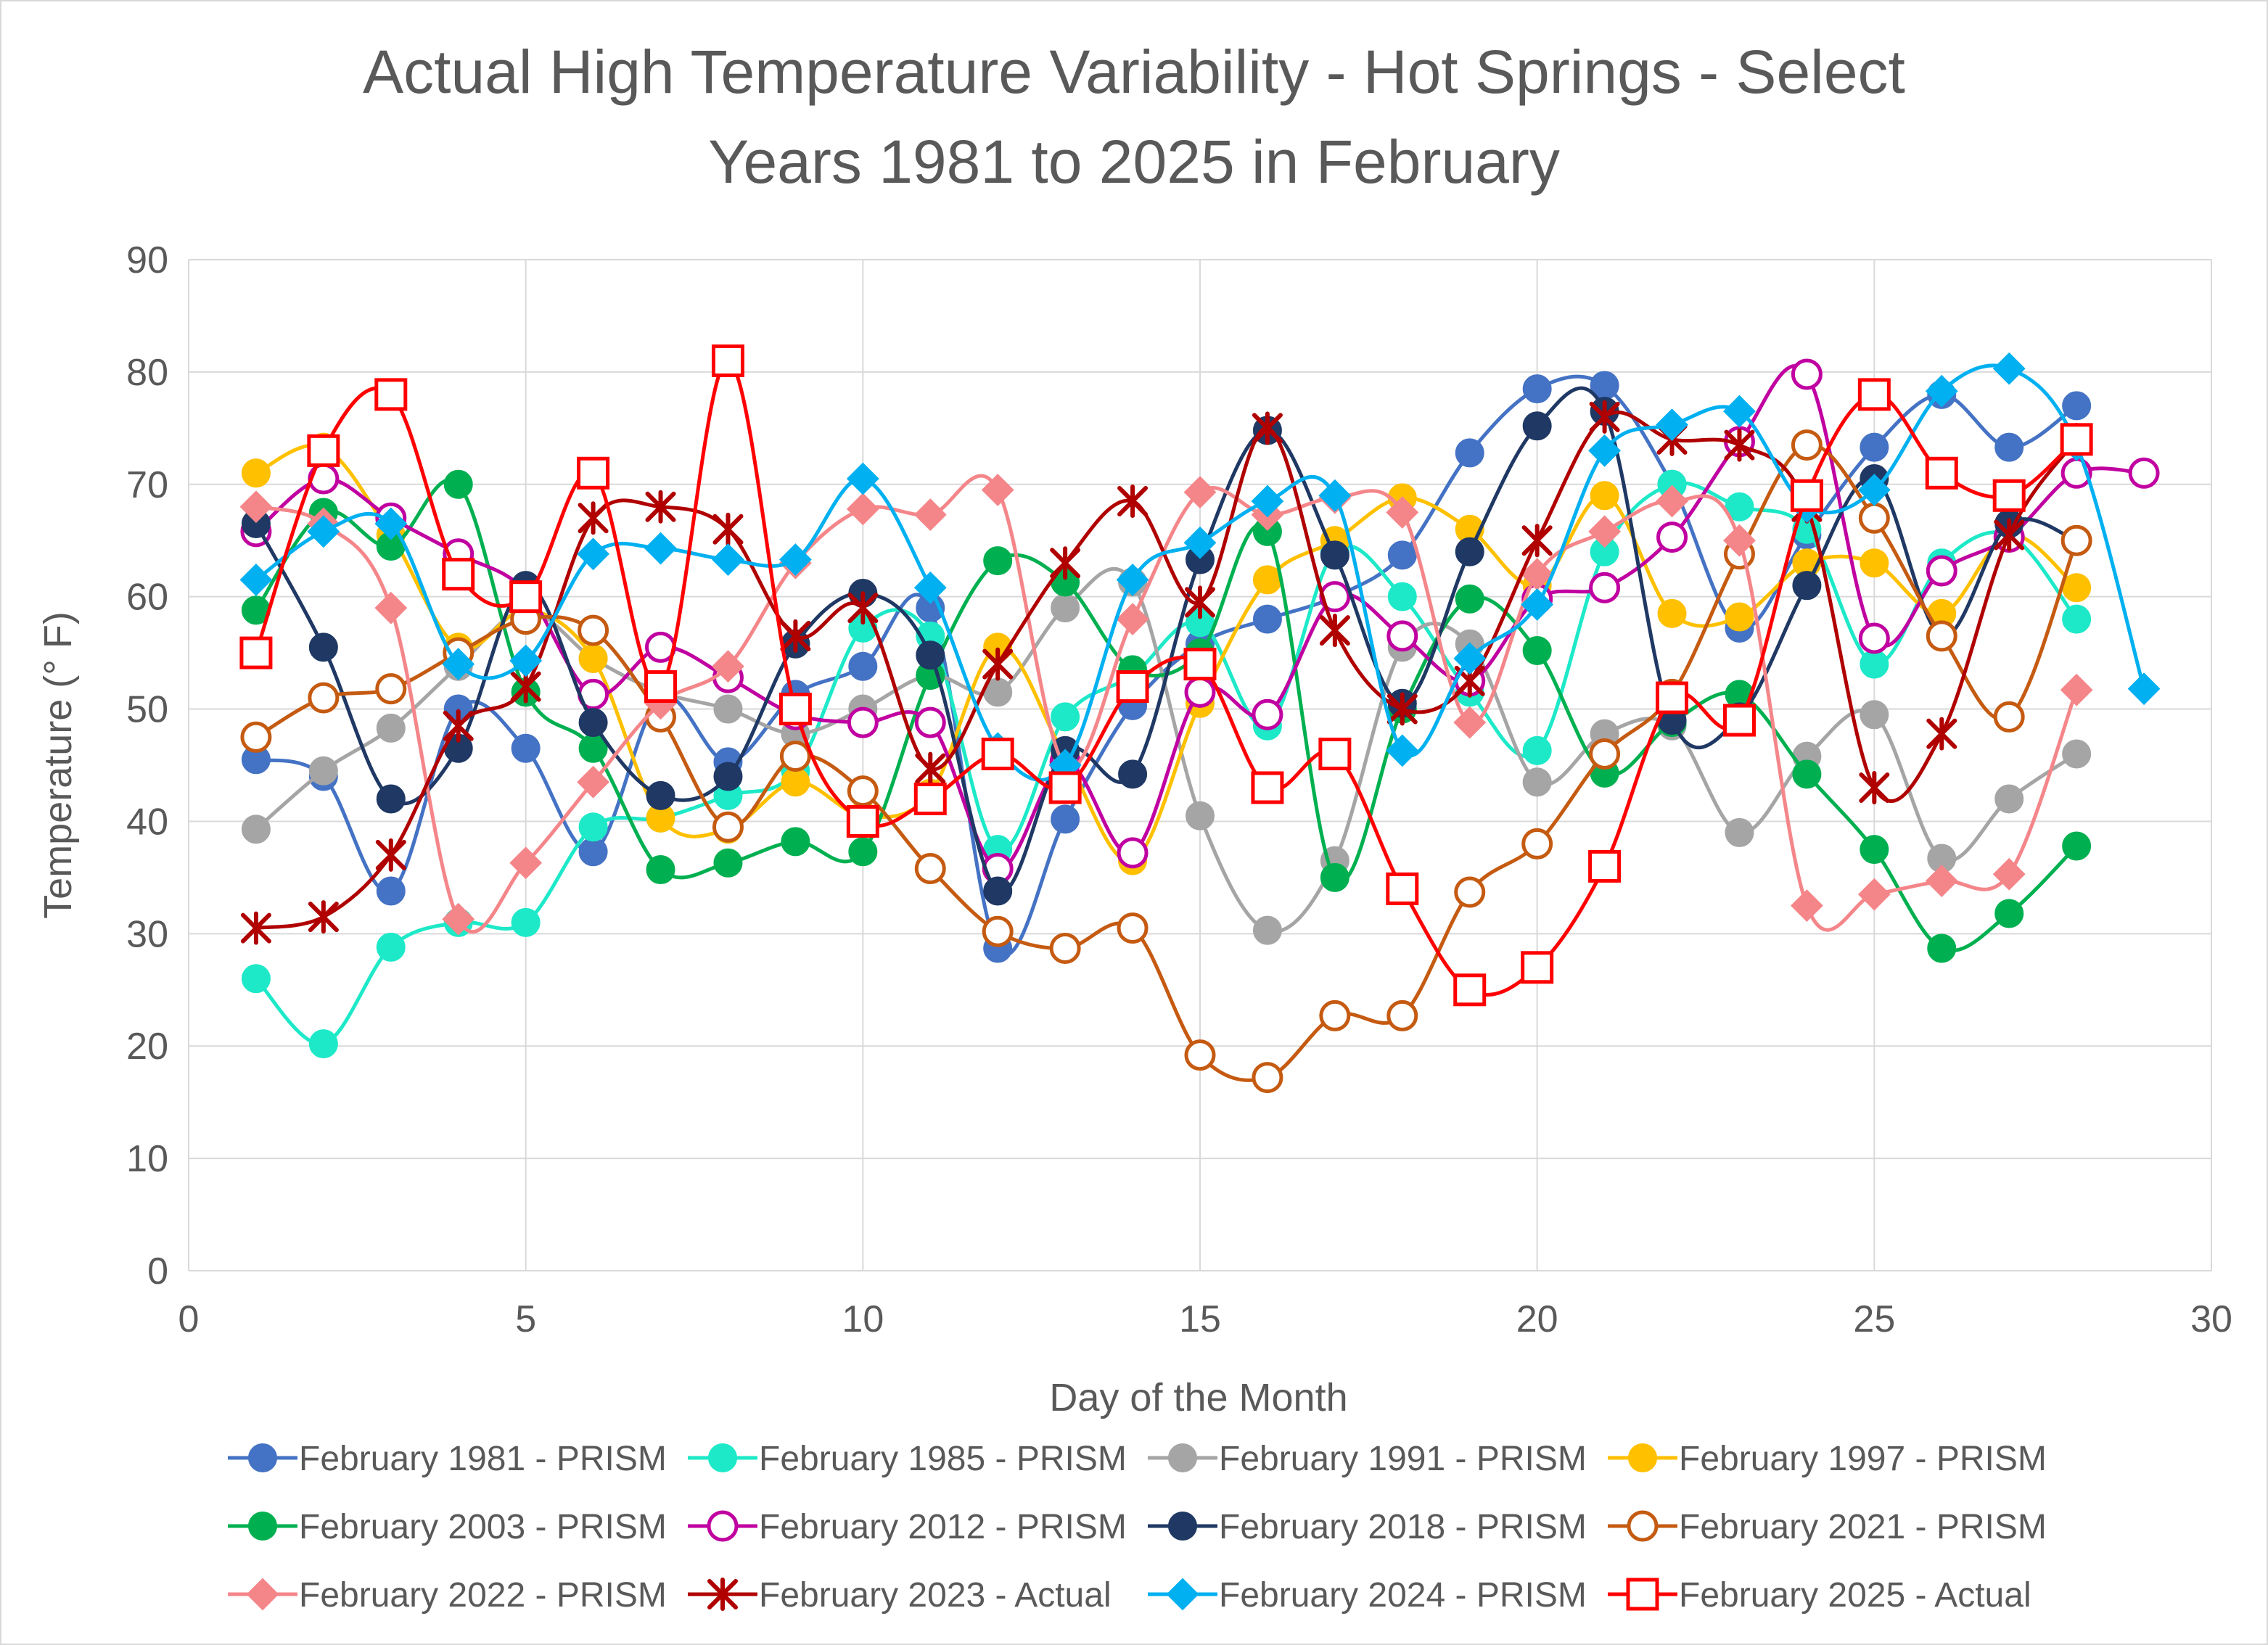 The width and height of the screenshot is (2268, 1645). I want to click on legend-item: February 1997 - PRISM, so click(1828, 1459).